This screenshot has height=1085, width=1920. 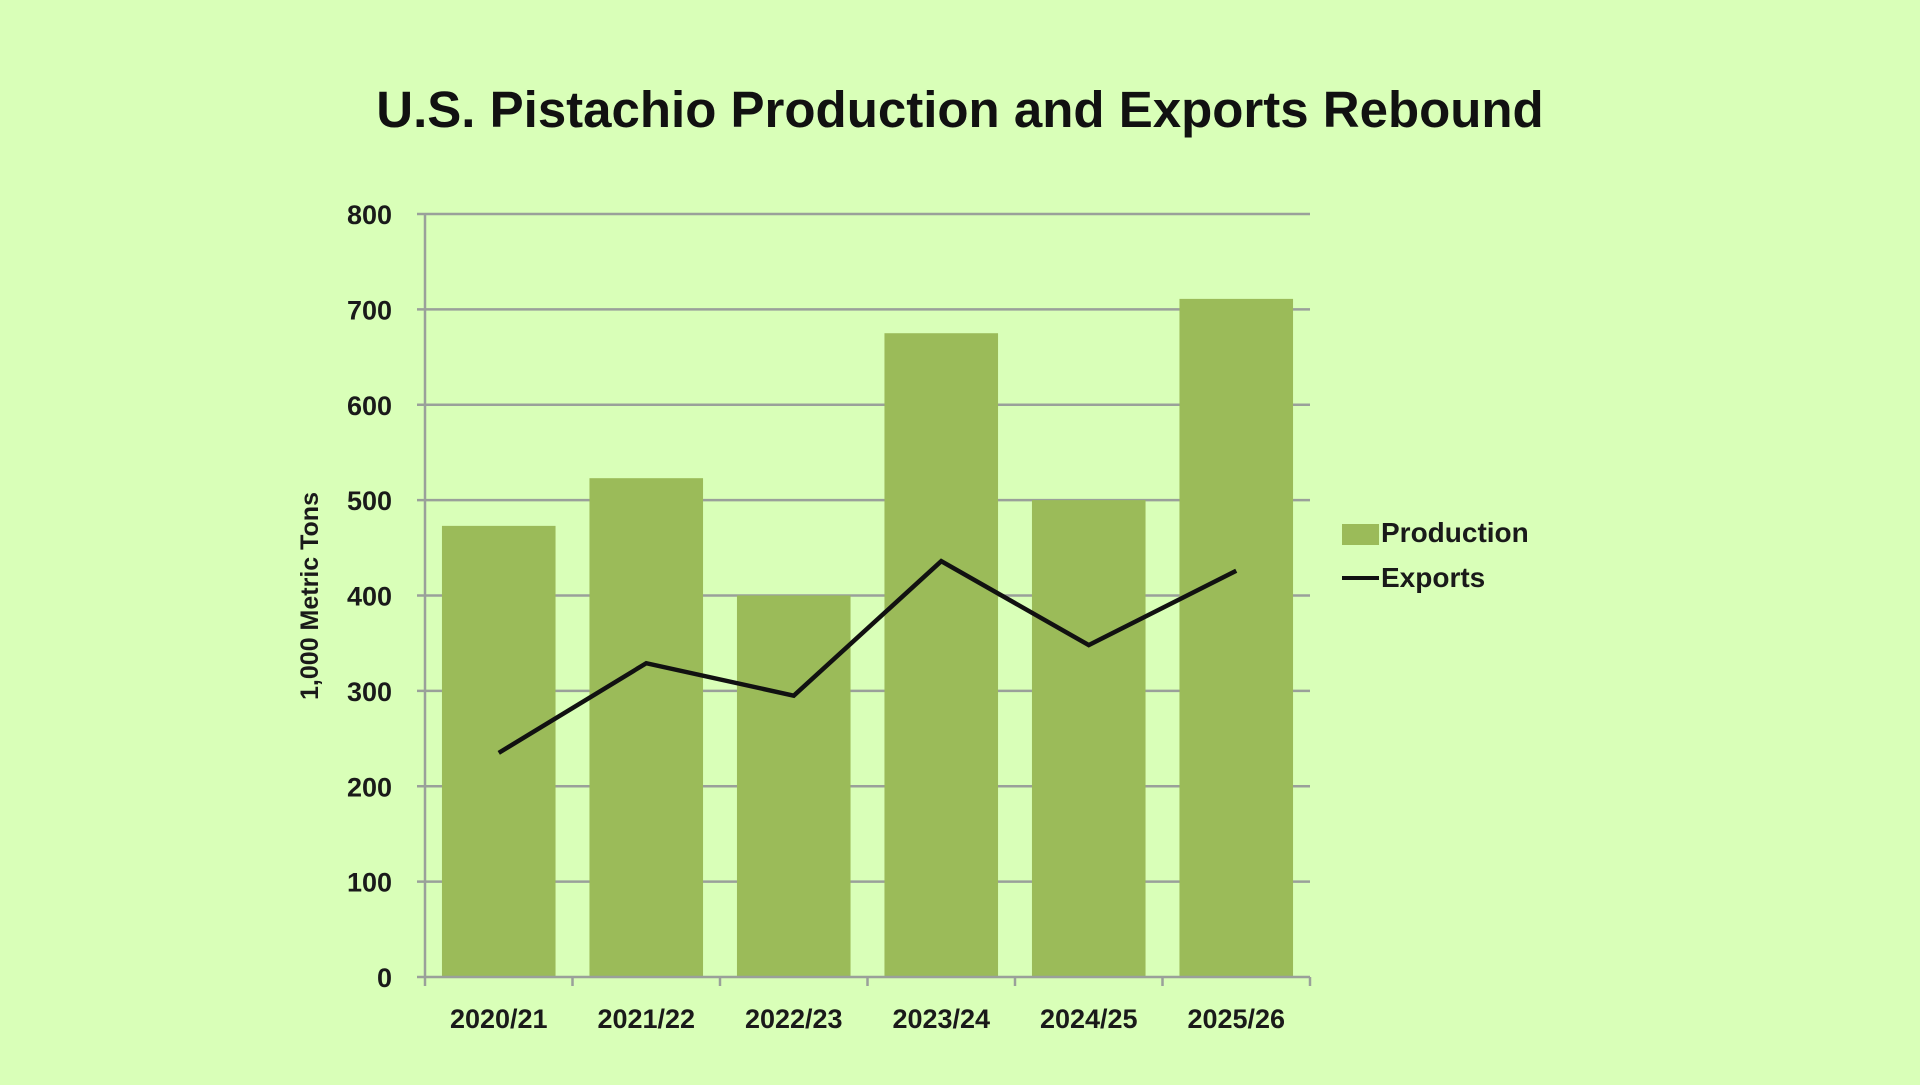 I want to click on y-tick-label: 300, so click(x=369, y=692).